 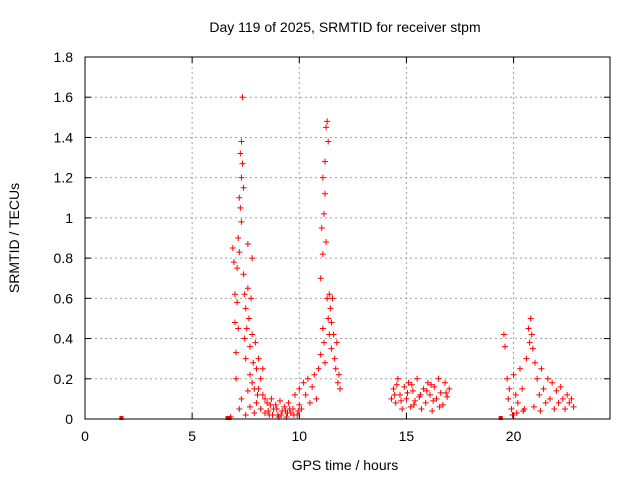 What do you see at coordinates (69, 419) in the screenshot?
I see `y-tick-label: 0` at bounding box center [69, 419].